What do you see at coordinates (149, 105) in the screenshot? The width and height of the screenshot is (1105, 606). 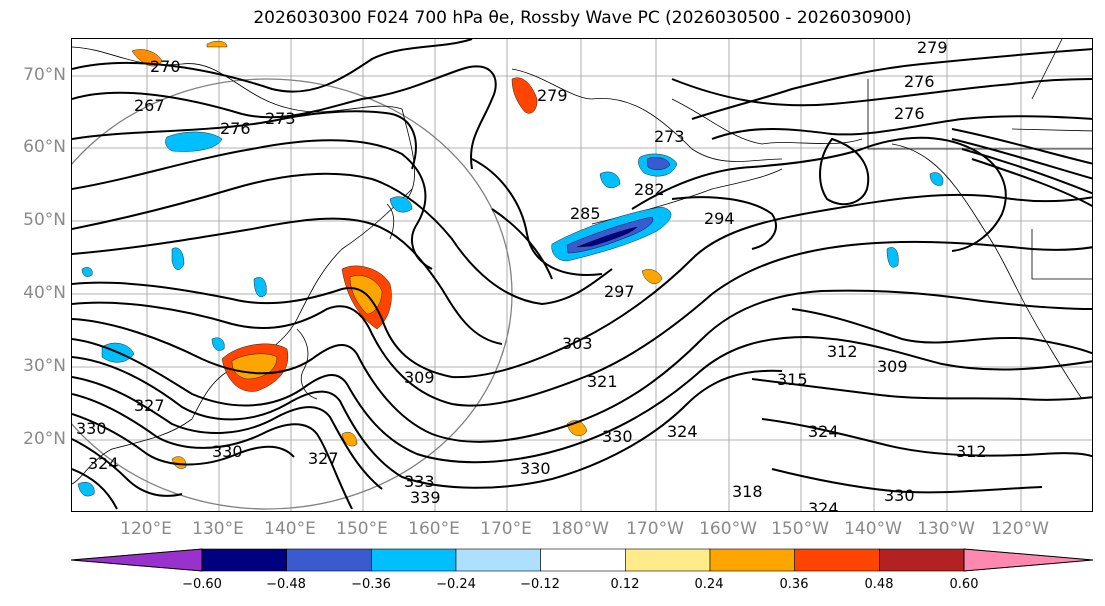 I see `contour-label: 267` at bounding box center [149, 105].